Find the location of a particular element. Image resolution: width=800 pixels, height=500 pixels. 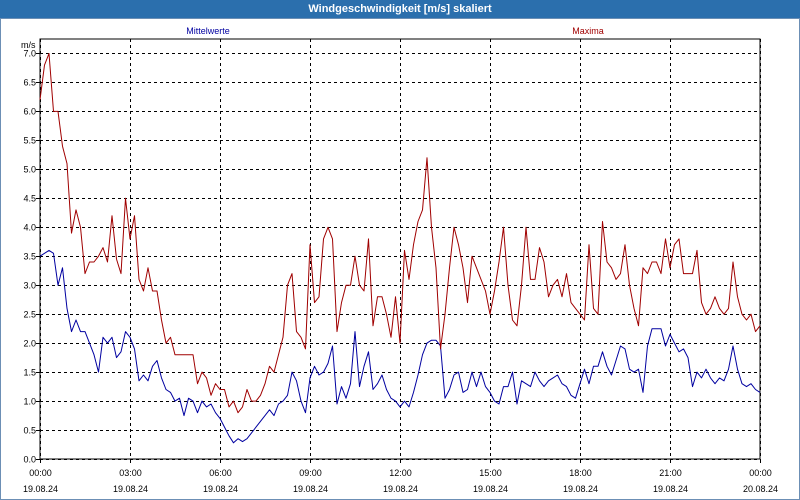

y-tick-label: 4.5 is located at coordinates (29, 199).